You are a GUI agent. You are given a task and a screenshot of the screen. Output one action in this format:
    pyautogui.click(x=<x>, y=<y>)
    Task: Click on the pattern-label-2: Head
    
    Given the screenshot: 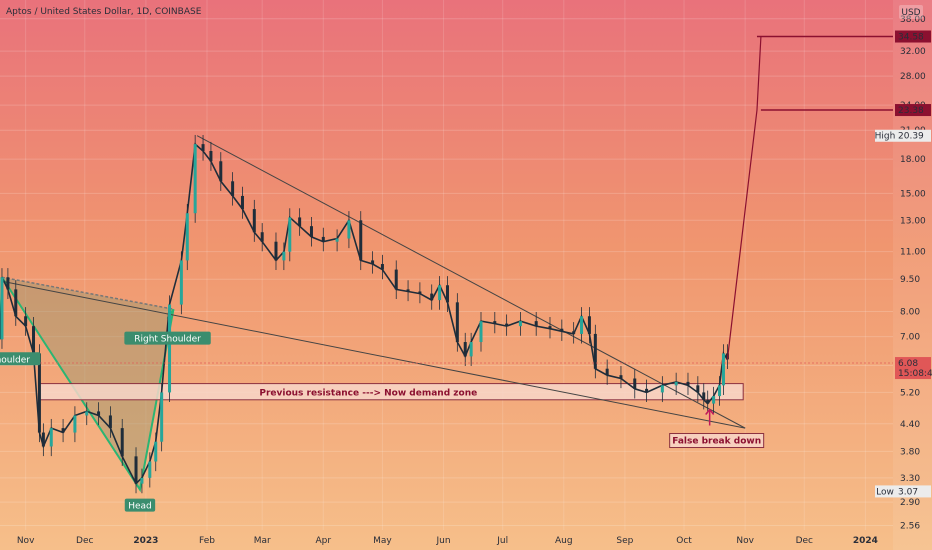 What is the action you would take?
    pyautogui.click(x=140, y=507)
    